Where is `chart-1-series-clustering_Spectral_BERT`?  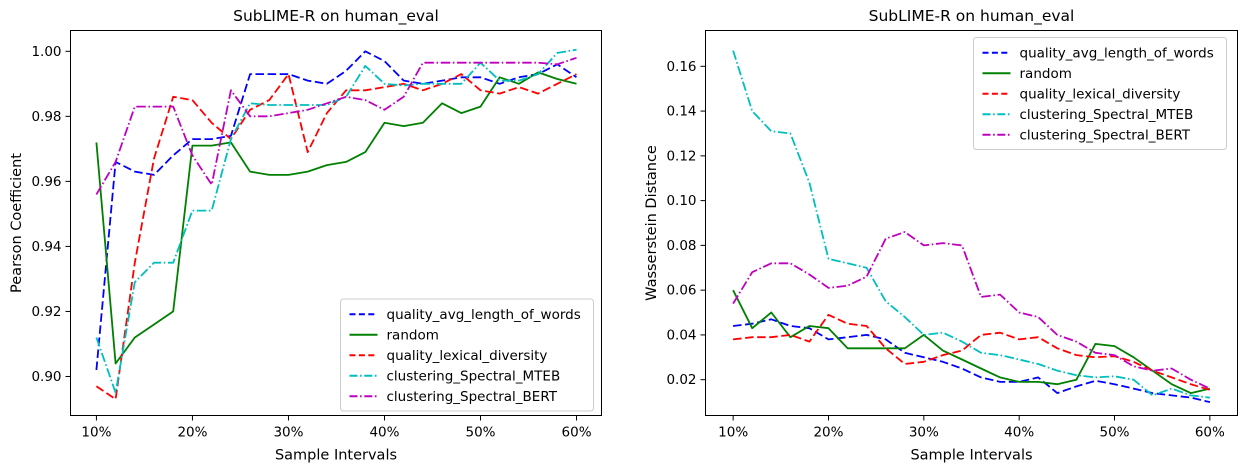
chart-1-series-clustering_Spectral_BERT is located at coordinates (971, 310).